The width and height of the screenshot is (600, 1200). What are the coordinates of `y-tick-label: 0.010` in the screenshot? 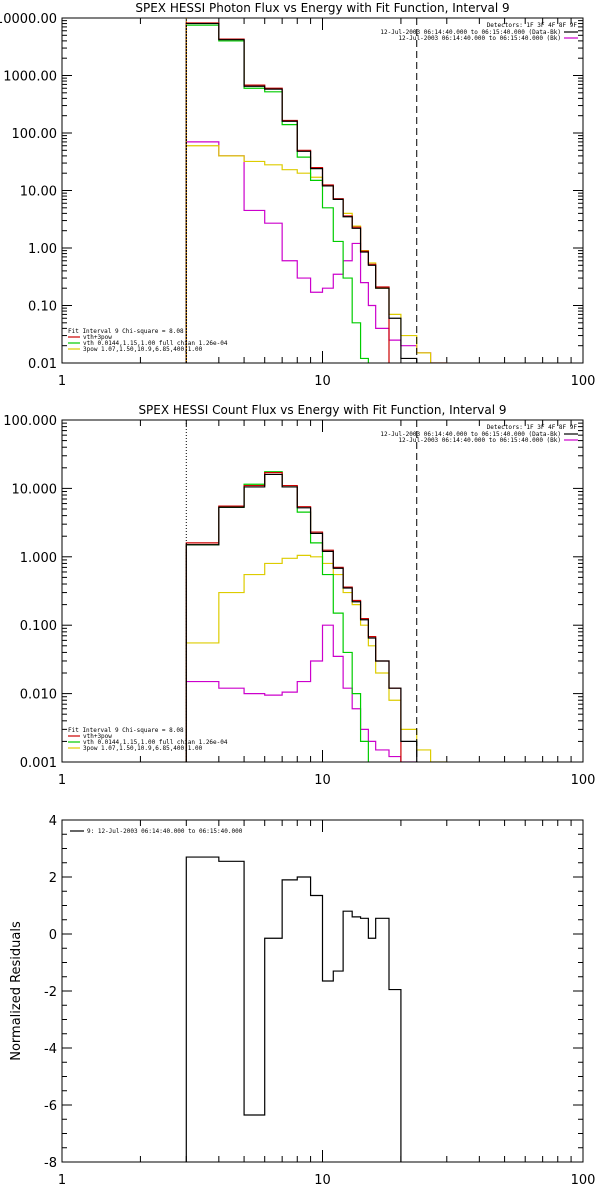 It's located at (38, 695).